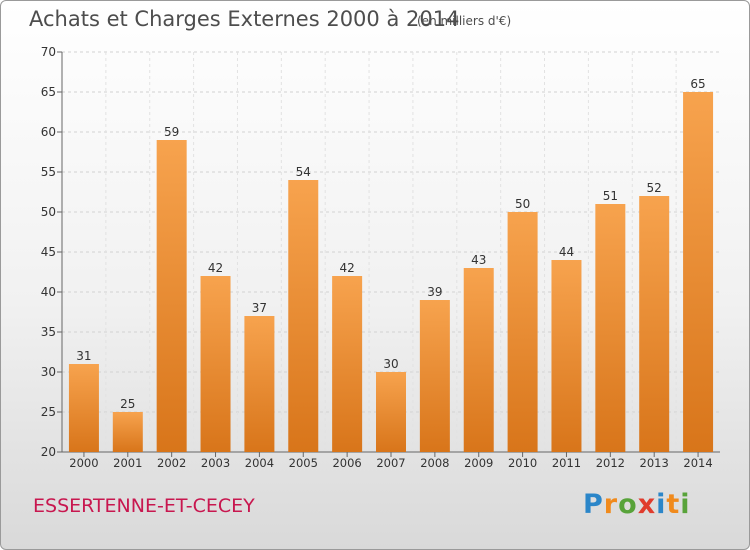 The height and width of the screenshot is (550, 750). Describe the element at coordinates (48, 132) in the screenshot. I see `y-tick-label: 60` at that location.